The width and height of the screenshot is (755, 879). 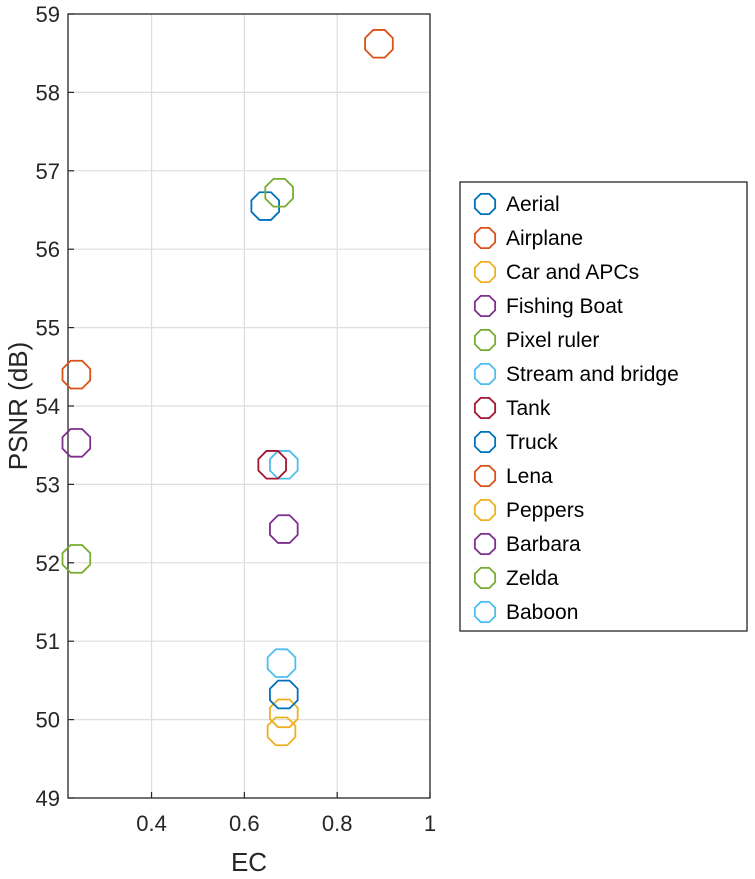 I want to click on legend-label: Peppers, so click(x=545, y=510).